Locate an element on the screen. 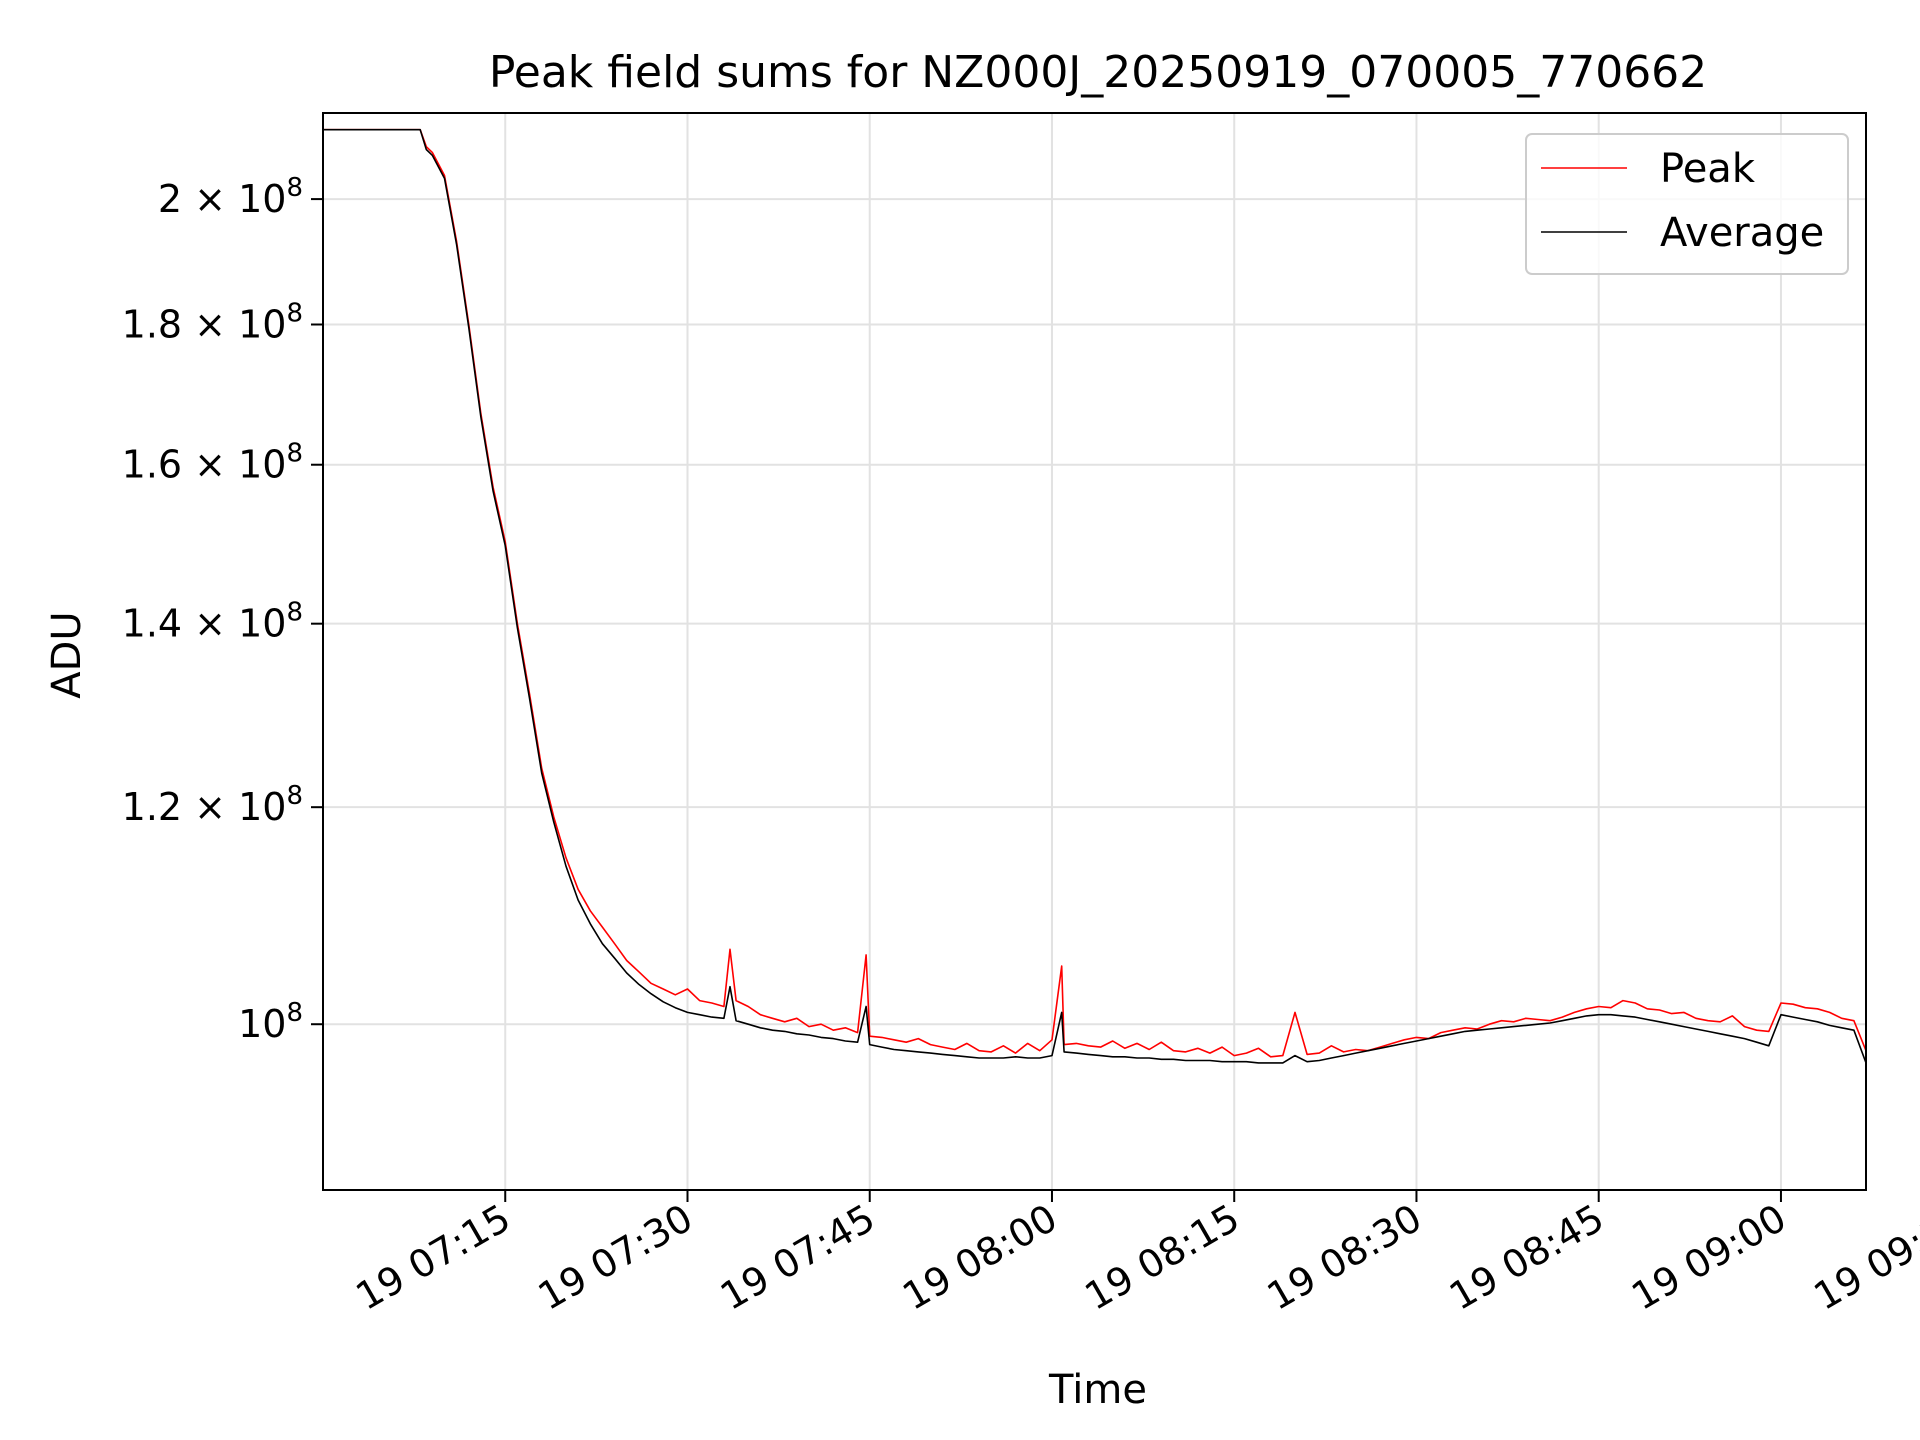  x-tick-label: 19 08:45 is located at coordinates (1526, 1257).